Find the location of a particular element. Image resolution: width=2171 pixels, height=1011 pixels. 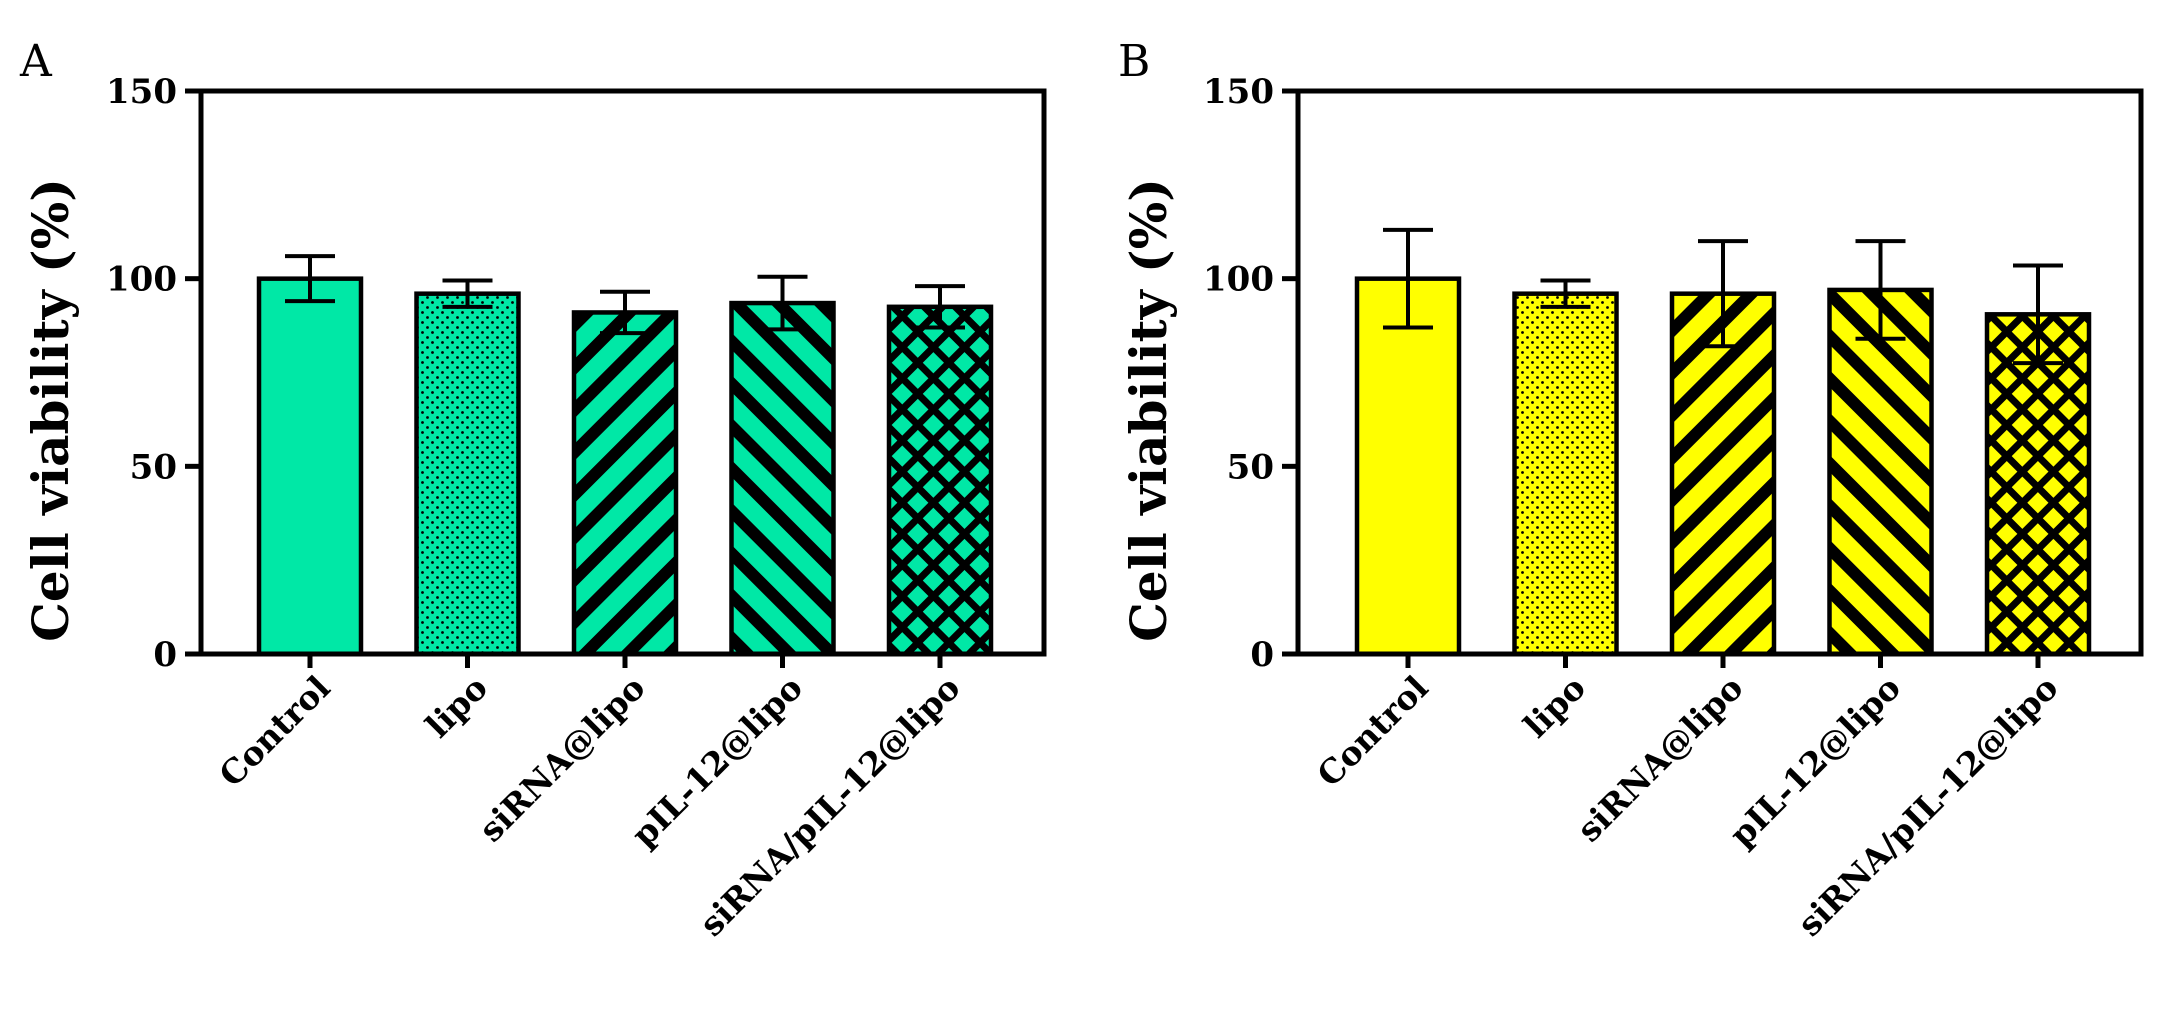

error-bars-a is located at coordinates (625, 295).